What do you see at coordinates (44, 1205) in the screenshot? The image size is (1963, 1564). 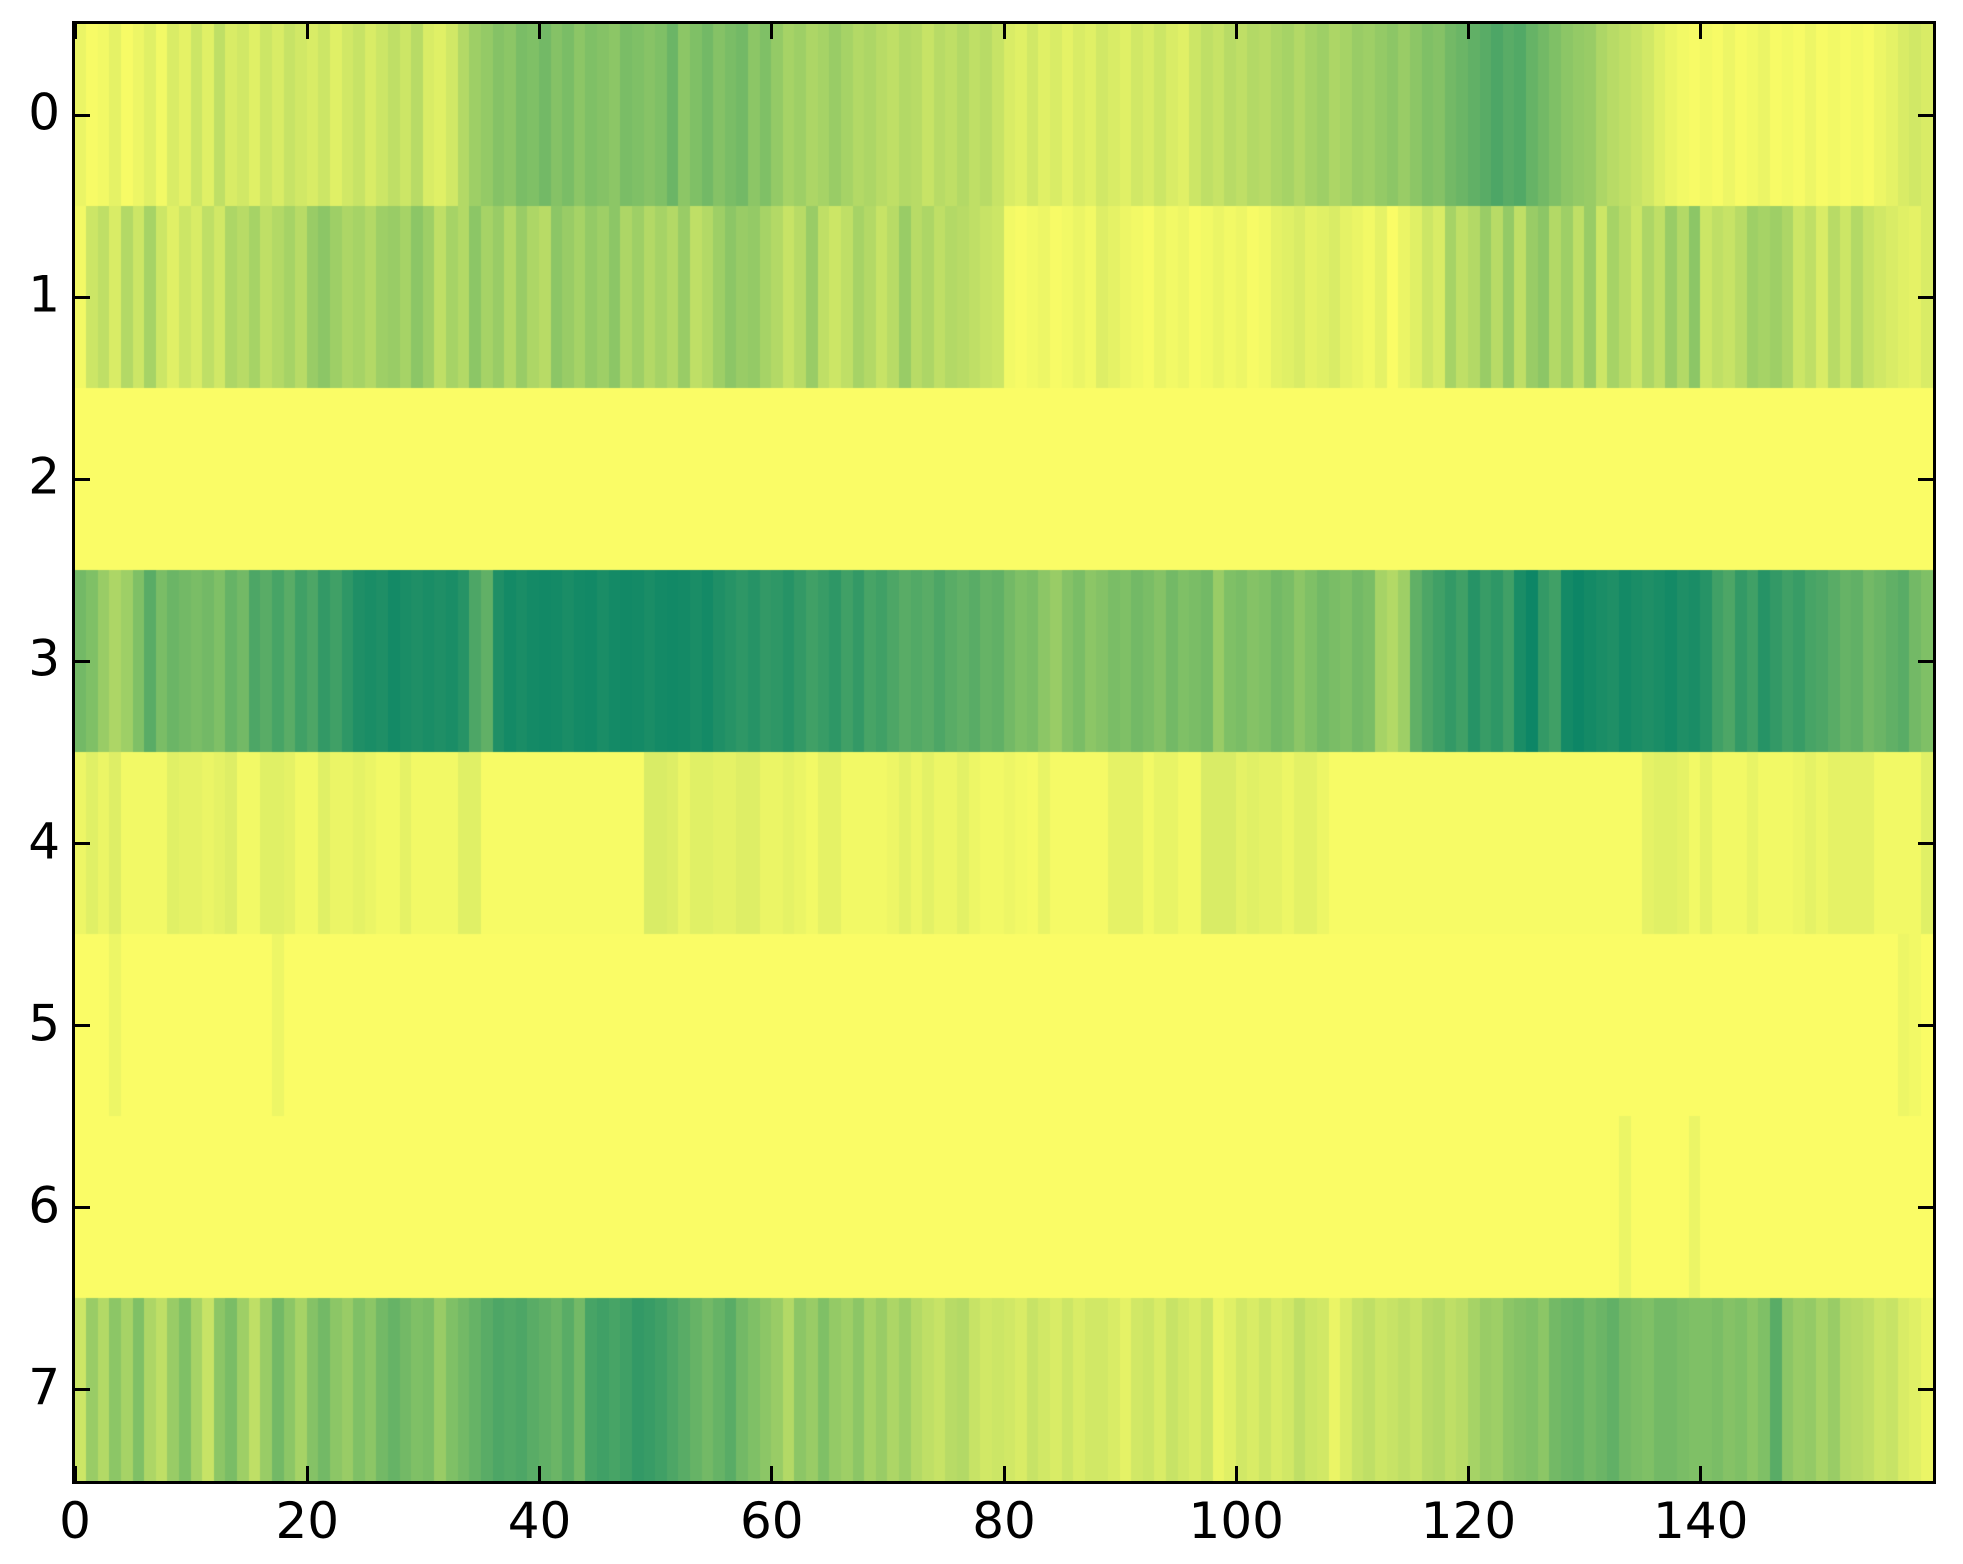 I see `y-tick-label: 6` at bounding box center [44, 1205].